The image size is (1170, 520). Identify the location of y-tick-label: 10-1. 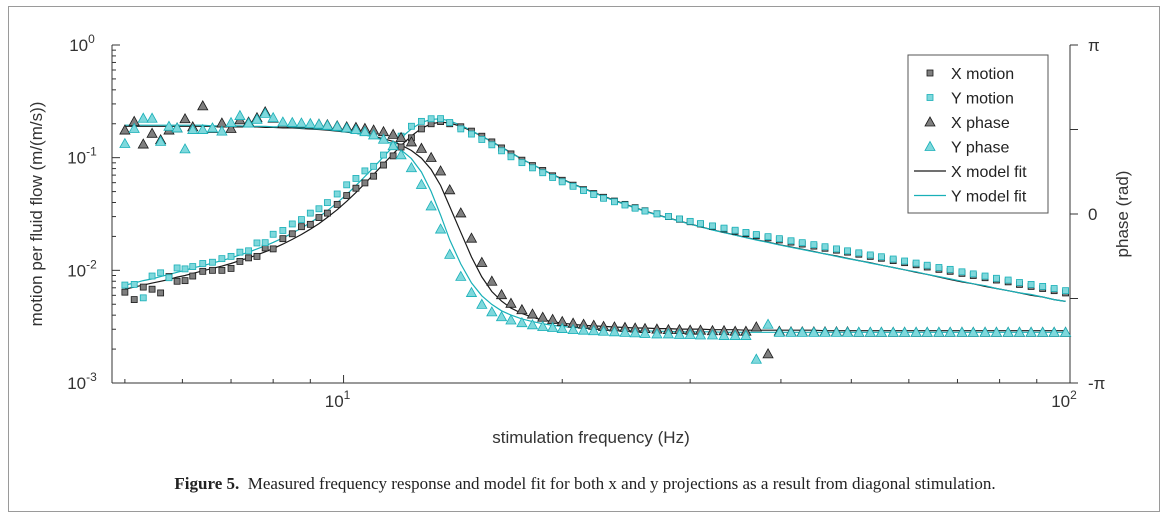
(82, 156).